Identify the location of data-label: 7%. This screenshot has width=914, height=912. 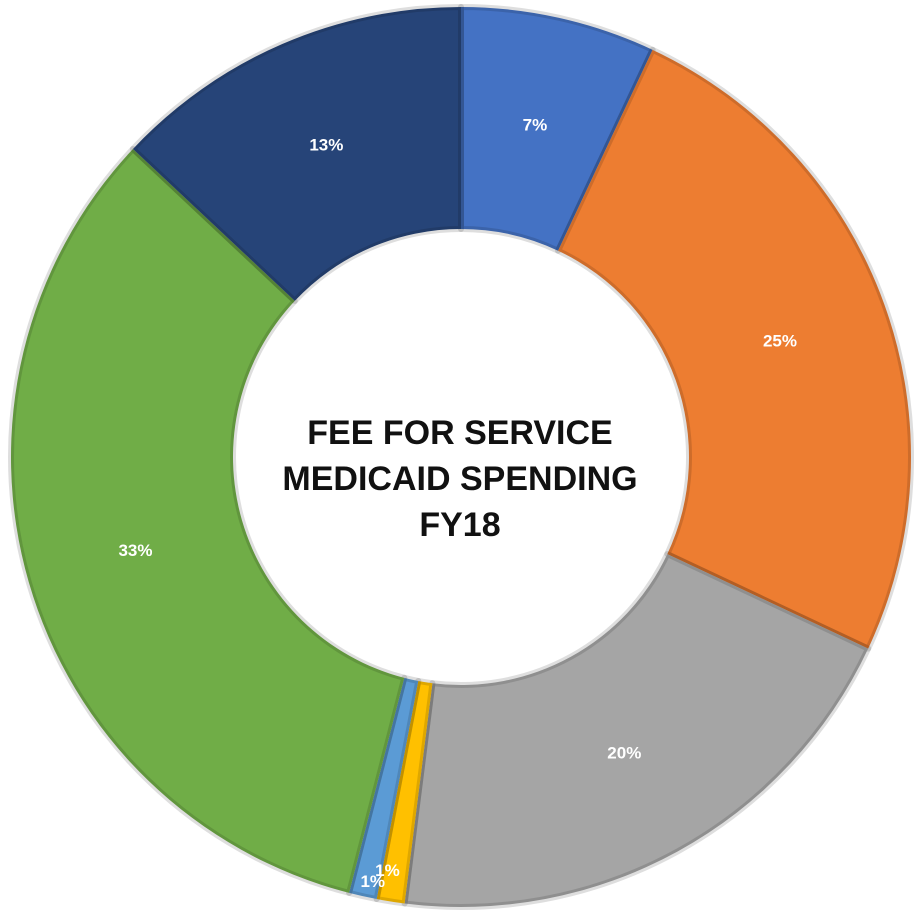
(535, 125).